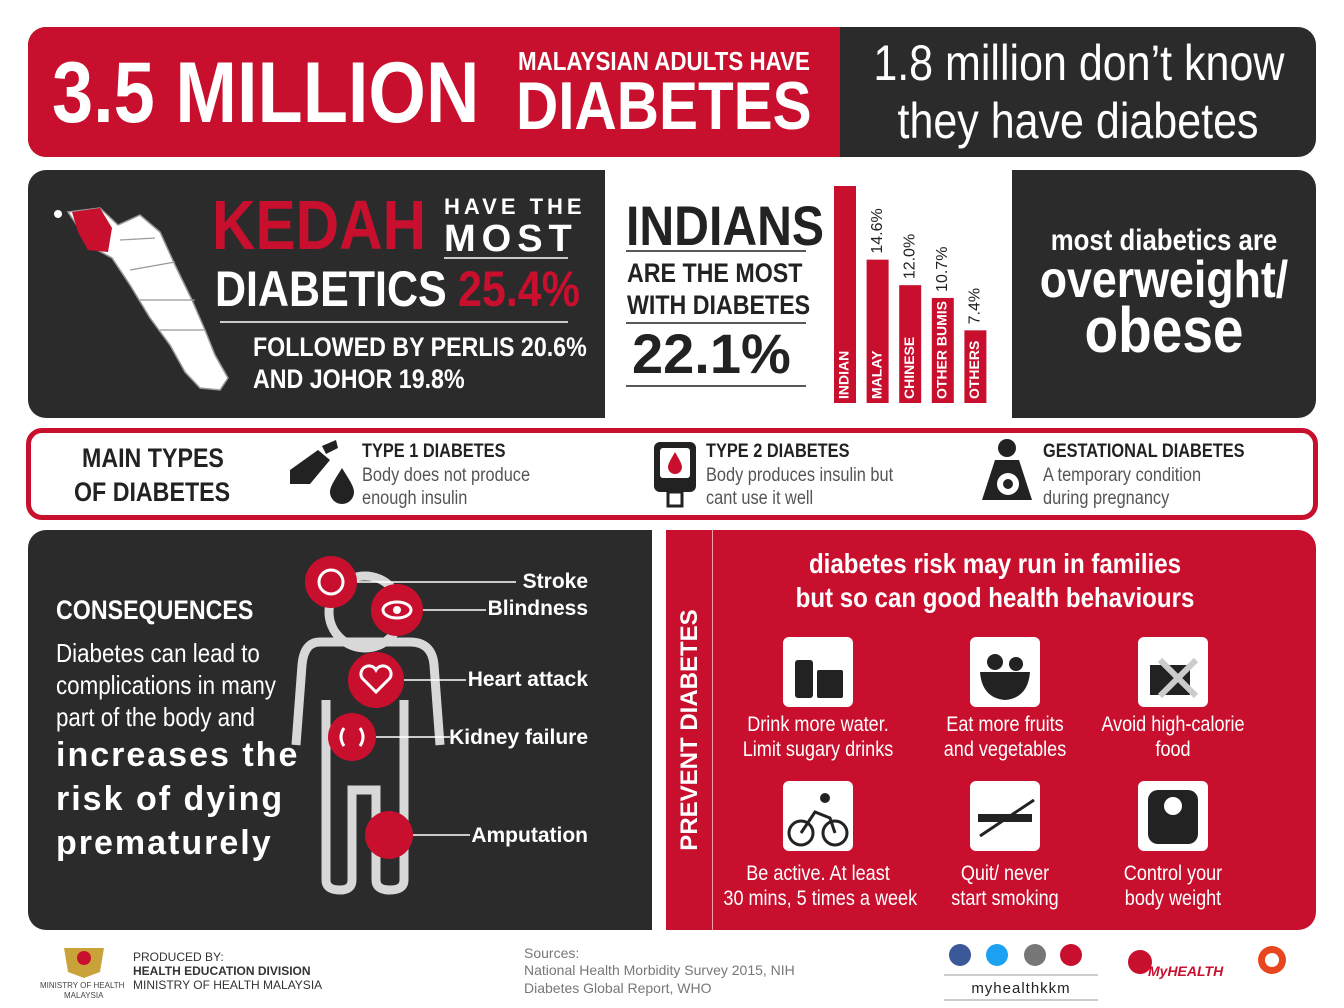  I want to click on bar-category: OTHER BUMIS, so click(942, 350).